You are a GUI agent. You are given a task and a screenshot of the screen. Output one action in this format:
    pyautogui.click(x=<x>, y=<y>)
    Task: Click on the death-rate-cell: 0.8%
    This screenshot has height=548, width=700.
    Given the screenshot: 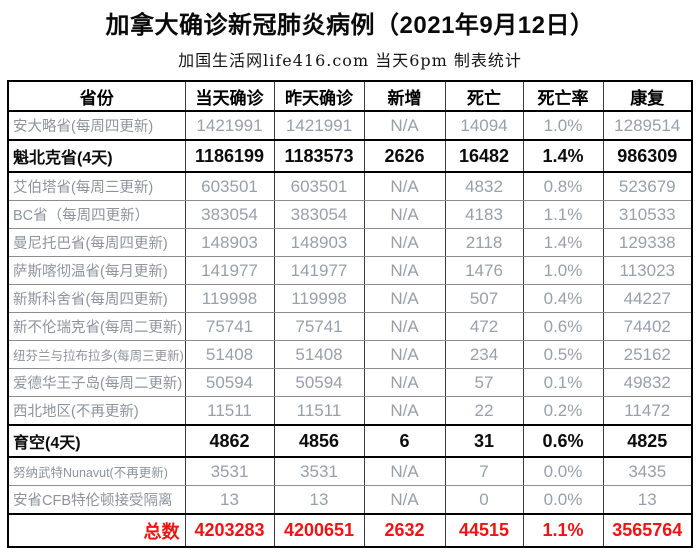 What is the action you would take?
    pyautogui.click(x=563, y=186)
    